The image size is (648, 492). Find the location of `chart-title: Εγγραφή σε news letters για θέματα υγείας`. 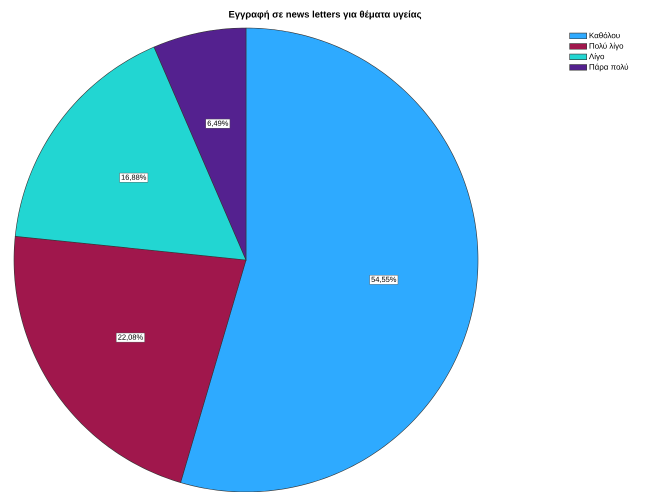

chart-title: Εγγραφή σε news letters για θέματα υγείας is located at coordinates (325, 15).